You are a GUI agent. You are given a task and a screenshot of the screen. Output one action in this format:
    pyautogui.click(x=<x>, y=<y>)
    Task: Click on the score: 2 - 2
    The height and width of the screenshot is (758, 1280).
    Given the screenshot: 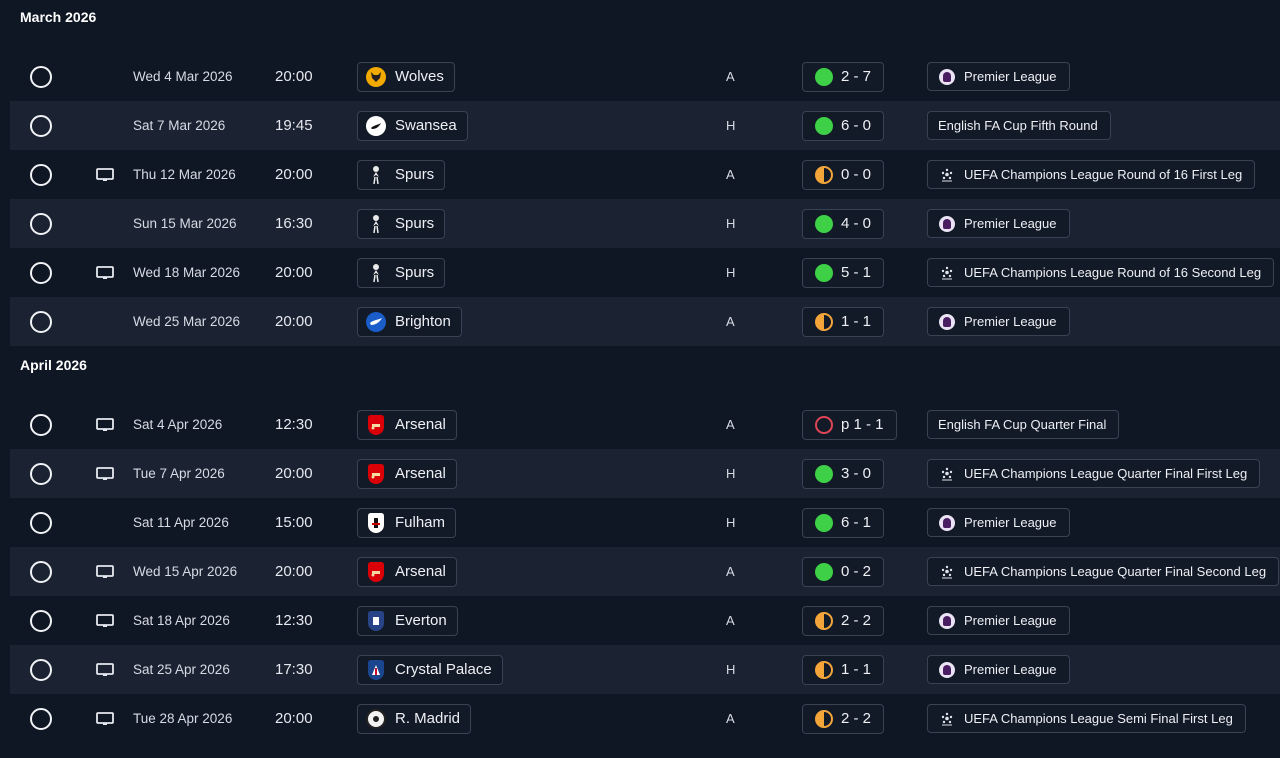 What is the action you would take?
    pyautogui.click(x=856, y=620)
    